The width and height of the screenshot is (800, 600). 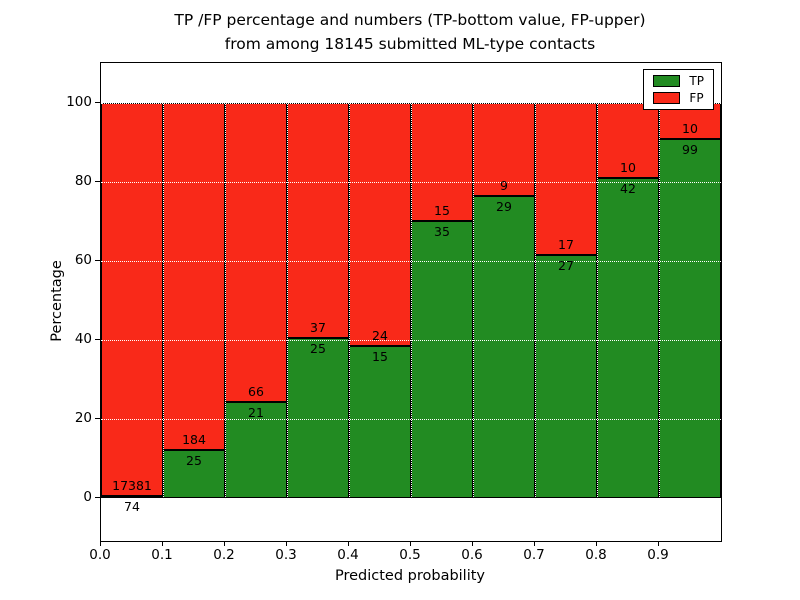 I want to click on x-tick-label: 0.2, so click(x=224, y=555).